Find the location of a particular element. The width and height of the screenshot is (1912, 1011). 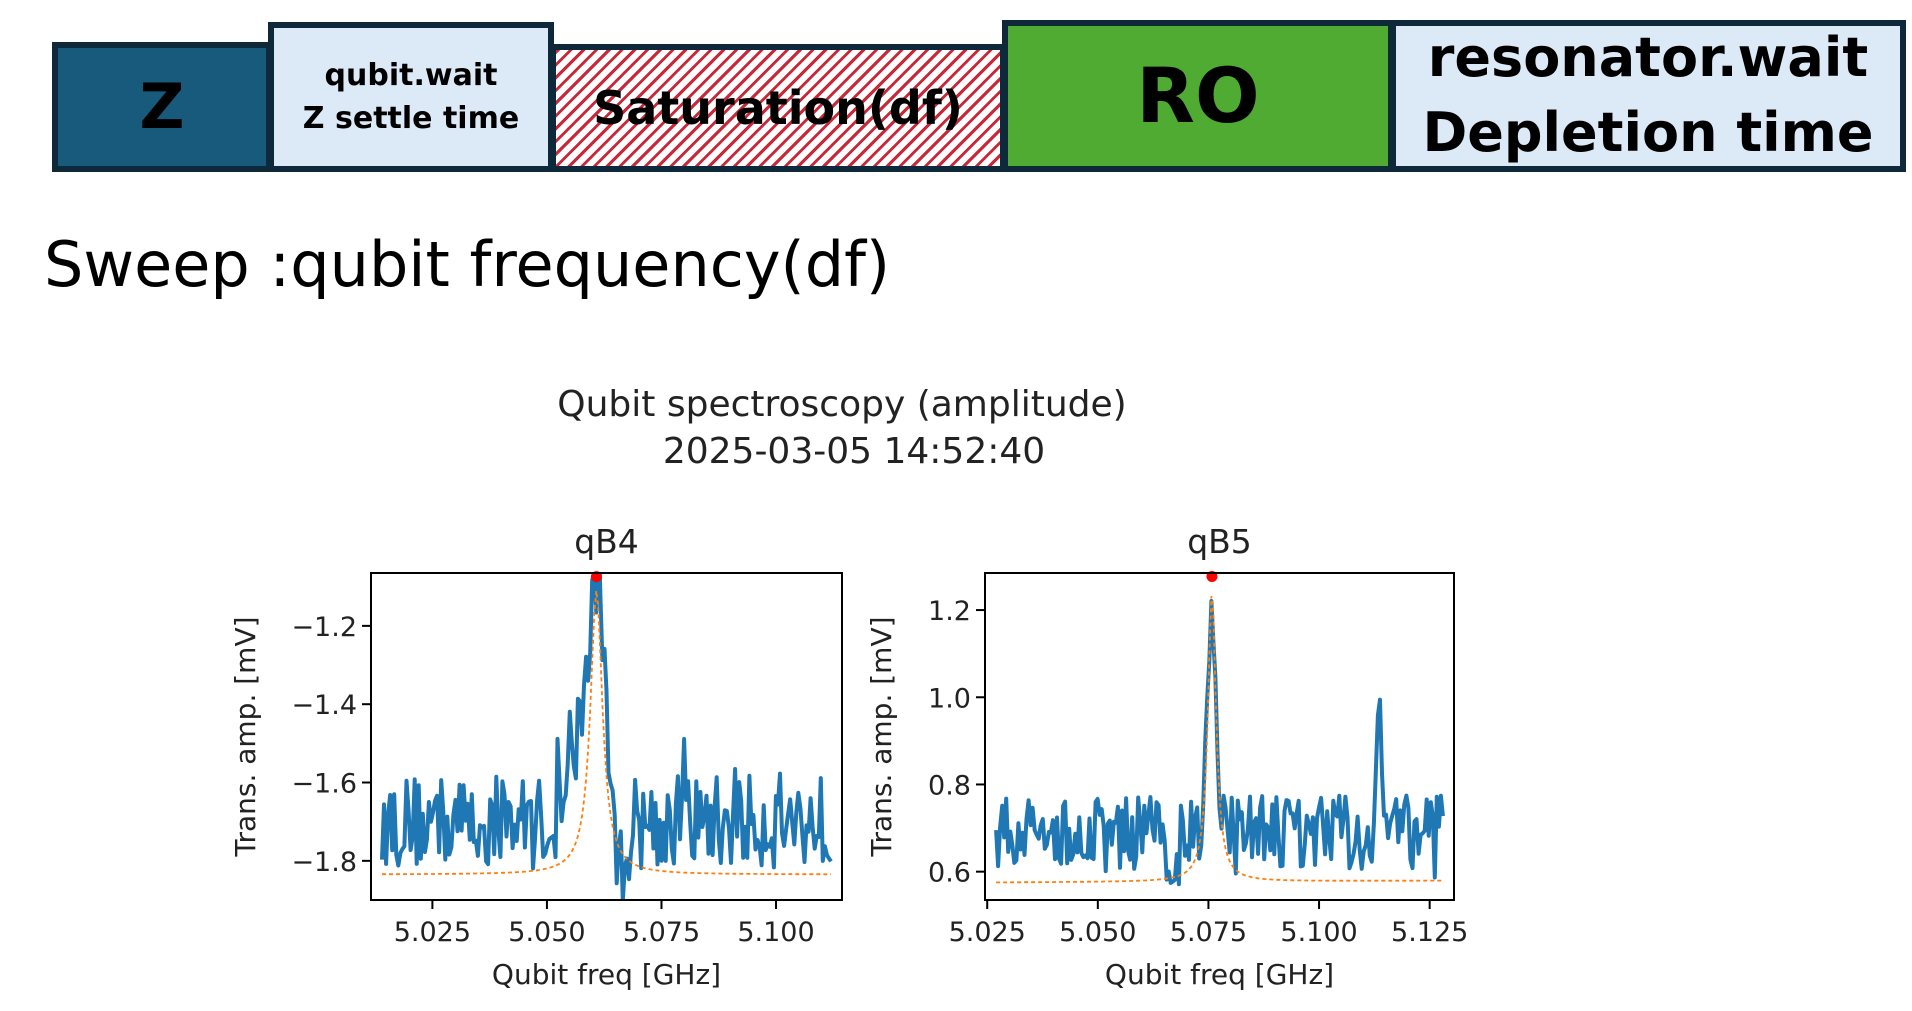

qb5-xlabel: Qubit freq [GHz] is located at coordinates (1219, 974).